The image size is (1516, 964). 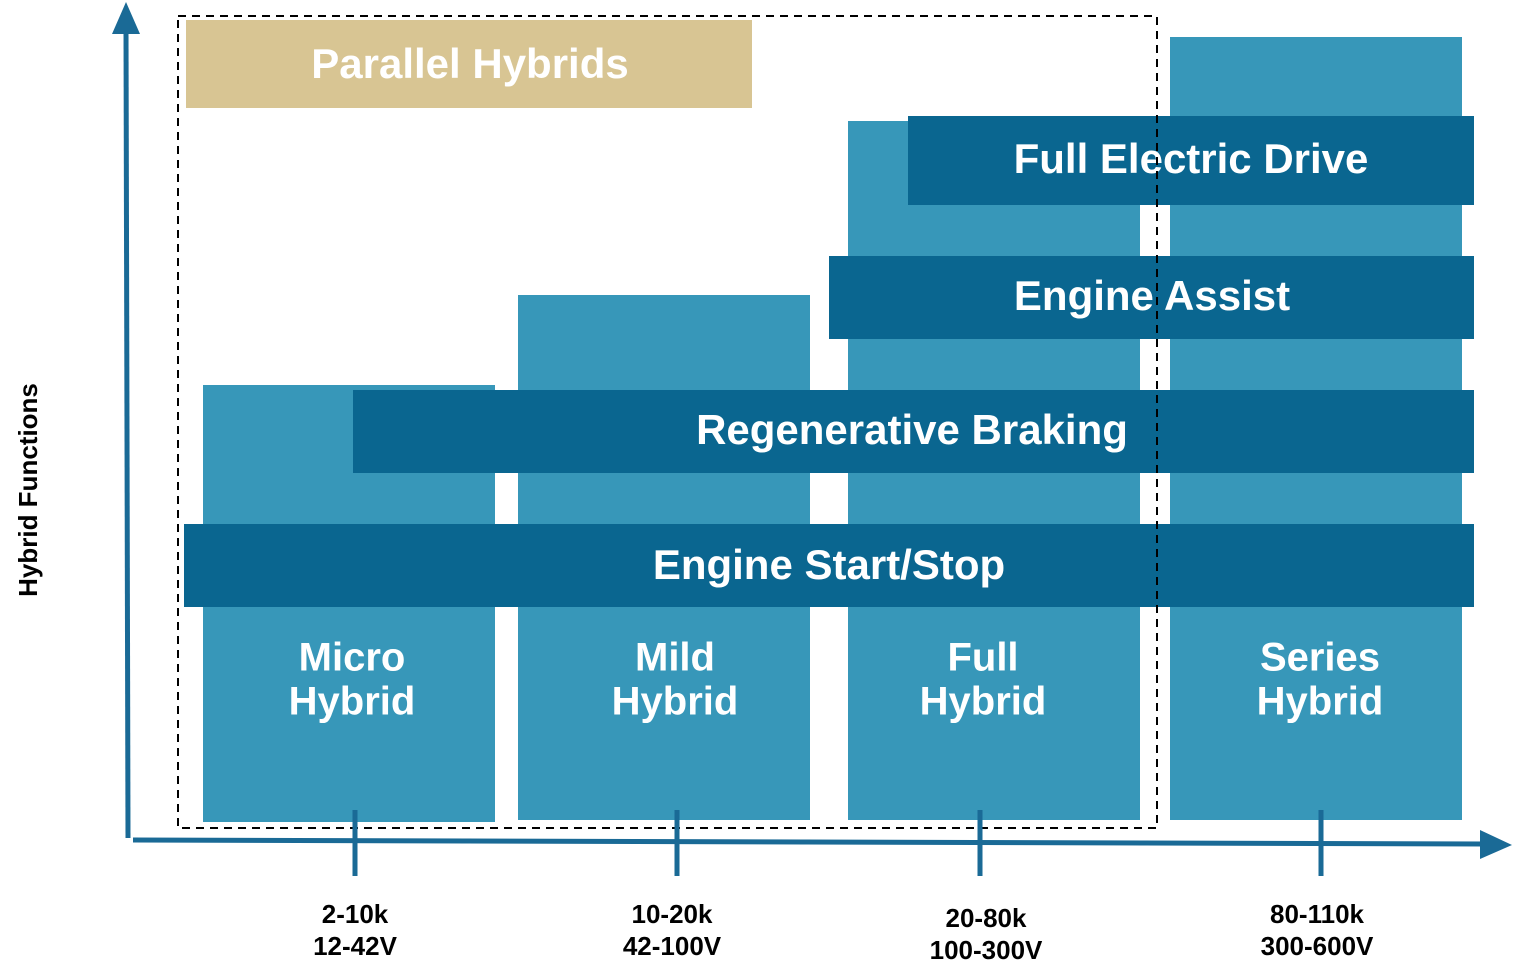 I want to click on function-label: Regenerative Braking, so click(x=912, y=429).